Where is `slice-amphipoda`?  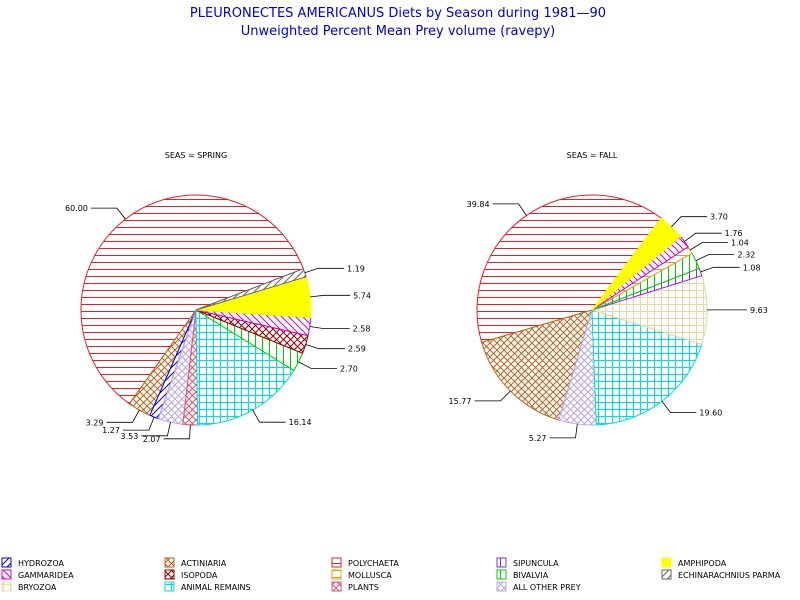 slice-amphipoda is located at coordinates (636, 264).